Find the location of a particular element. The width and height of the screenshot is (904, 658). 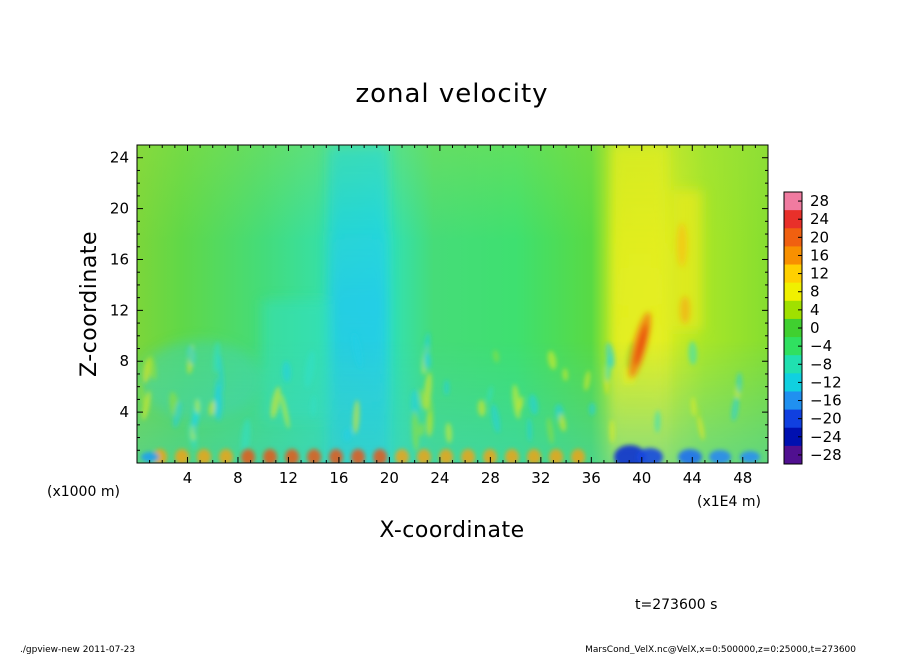

x-unit-label: (x1E4 m) is located at coordinates (729, 502).